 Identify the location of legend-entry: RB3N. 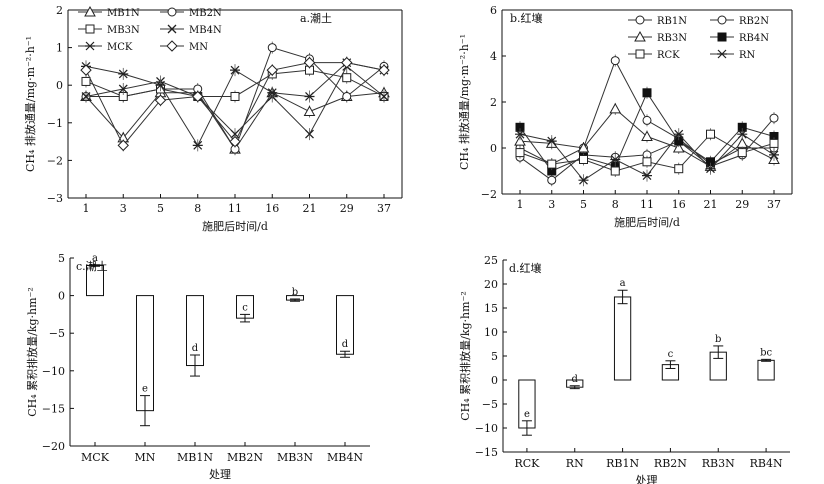
(657, 37).